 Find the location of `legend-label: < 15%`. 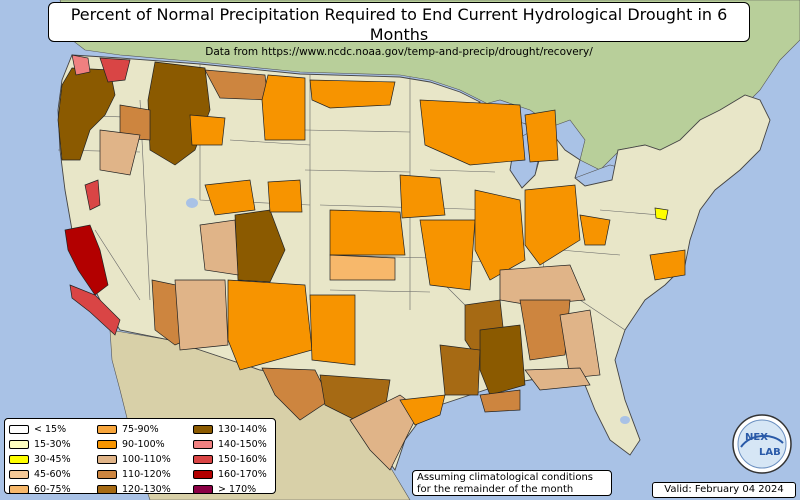

legend-label: < 15% is located at coordinates (50, 429).